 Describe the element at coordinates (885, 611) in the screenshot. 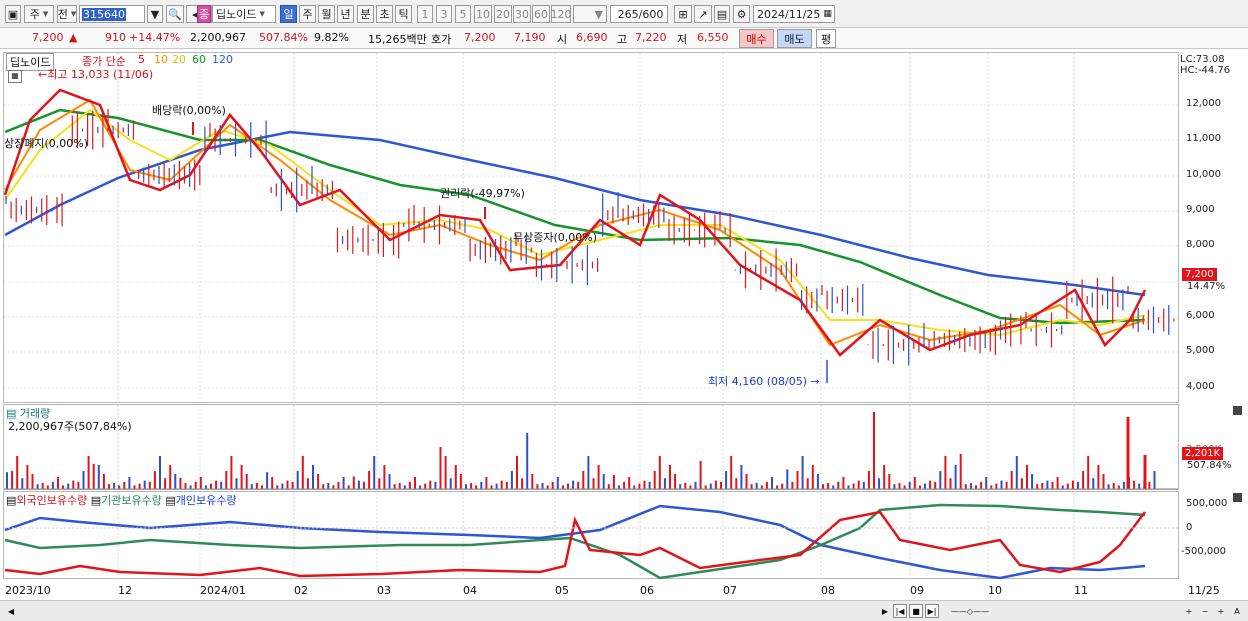

I see `scroll-right-icon: ▶` at that location.